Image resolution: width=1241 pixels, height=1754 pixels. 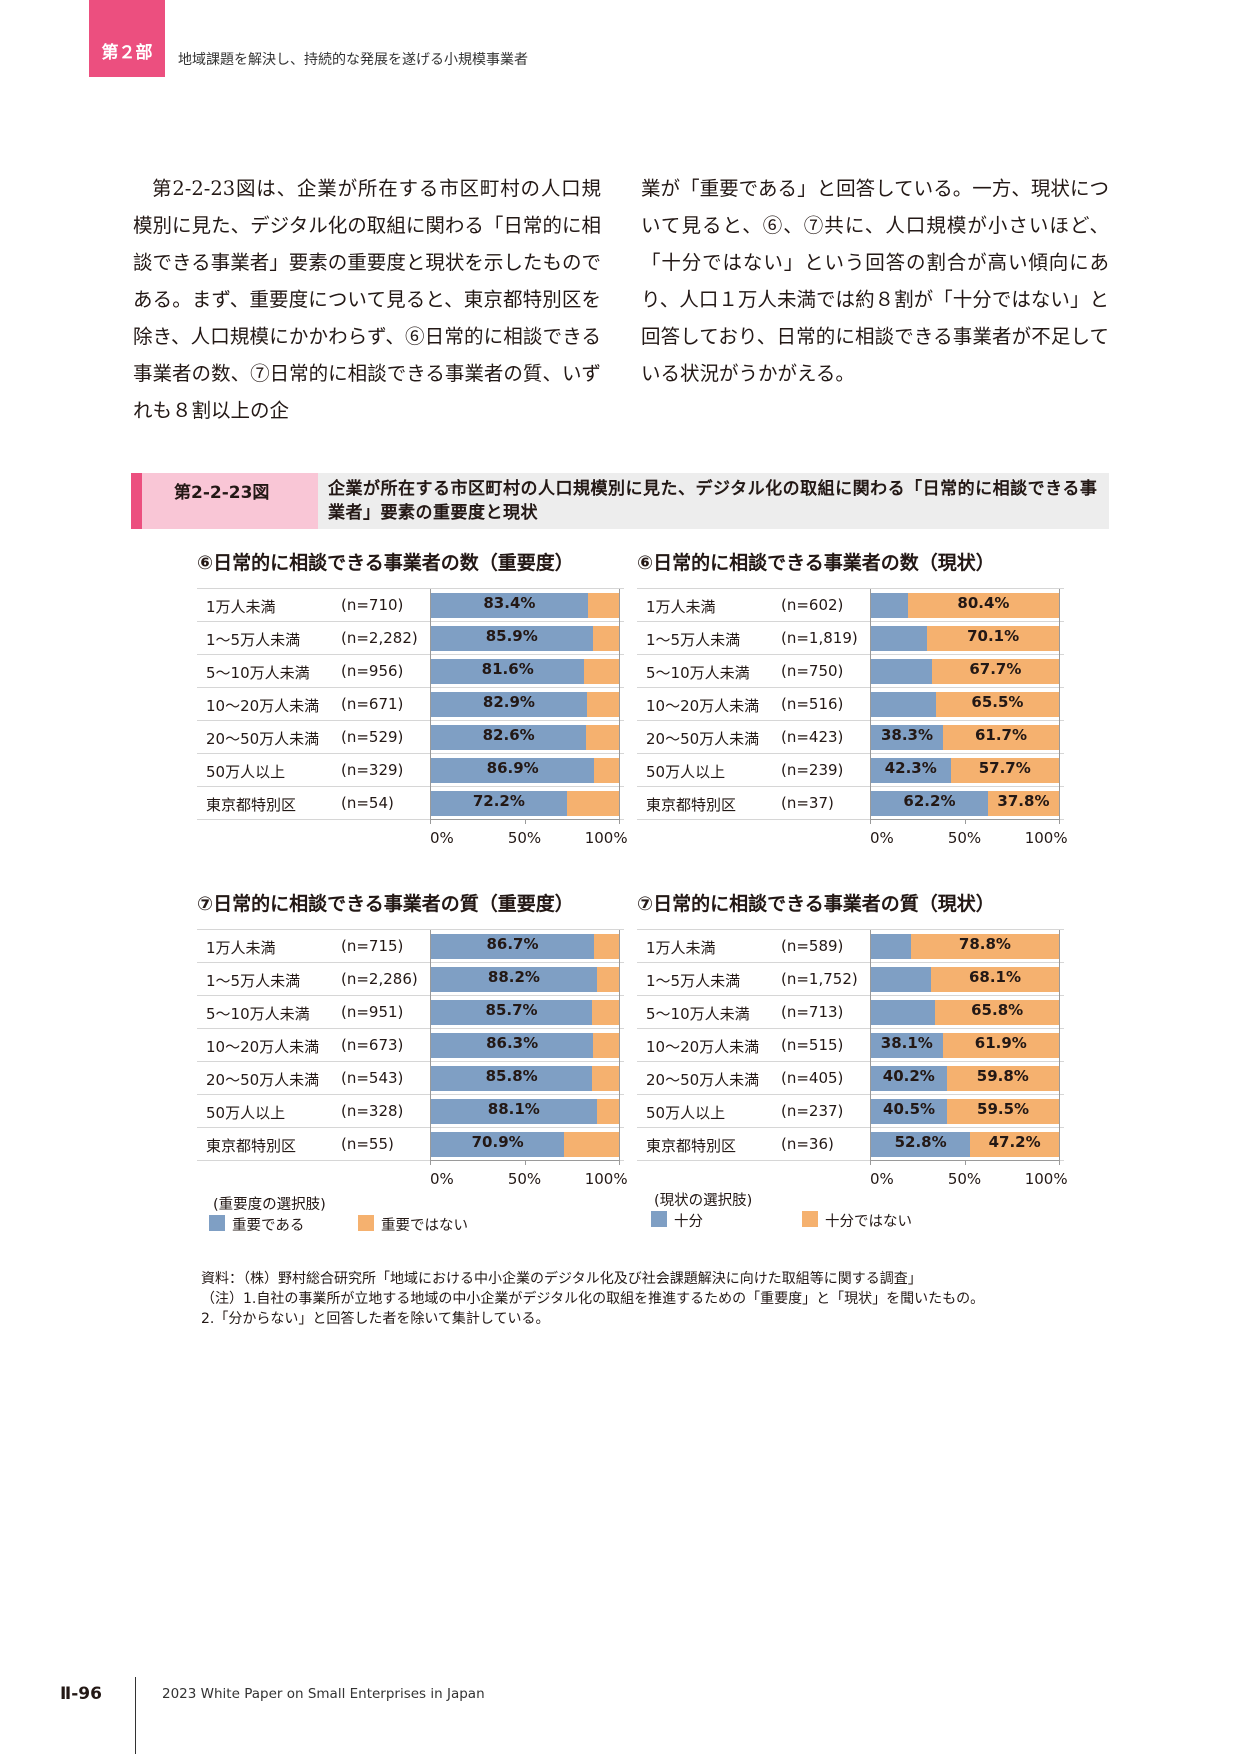 I want to click on legend-swatch-insufficient, so click(x=810, y=1219).